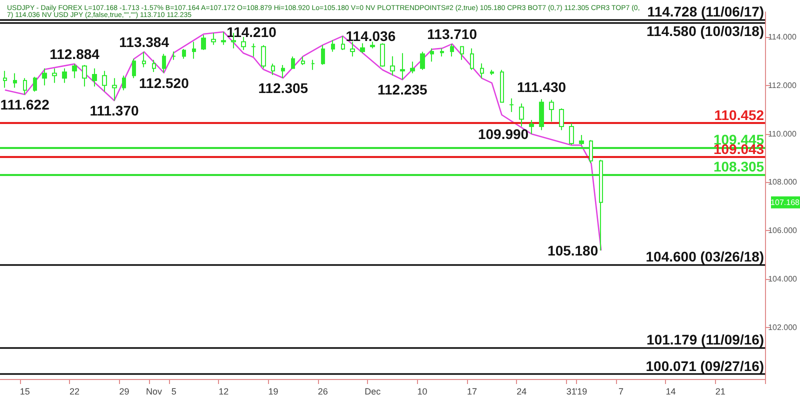 Image resolution: width=800 pixels, height=402 pixels. I want to click on ref-line-label: 110.452, so click(739, 114).